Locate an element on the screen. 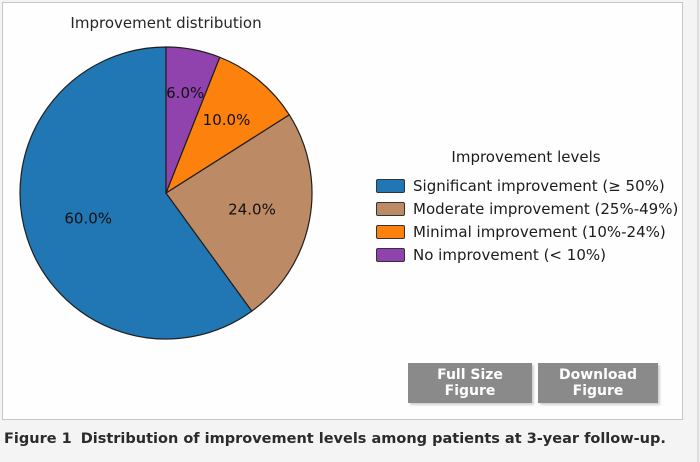 This screenshot has width=700, height=462. legend-label: No improvement (< 10%) is located at coordinates (509, 254).